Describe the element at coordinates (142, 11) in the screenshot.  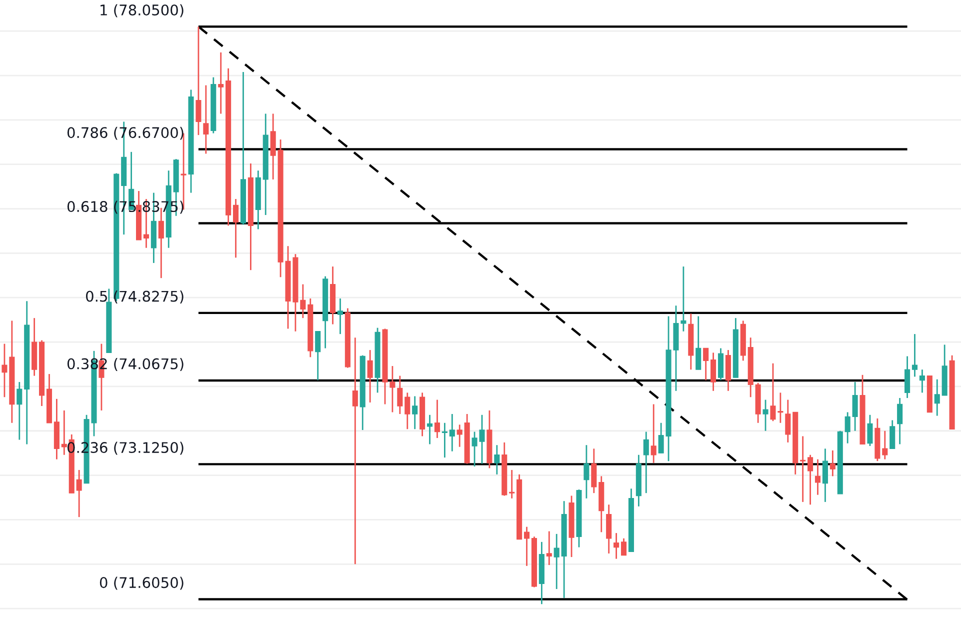
I see `ref-line-label: 1 (78.0500)` at that location.